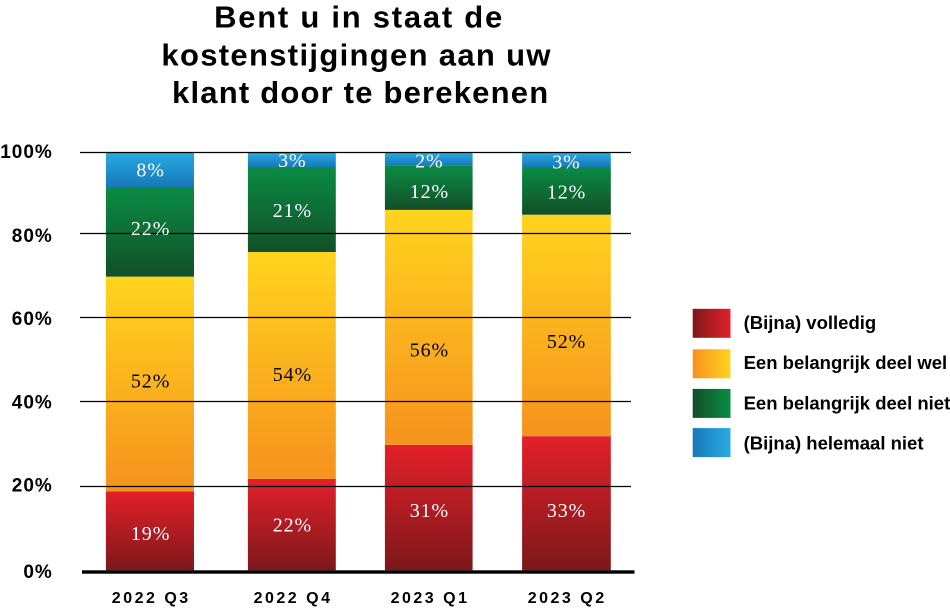 This screenshot has height=611, width=950. What do you see at coordinates (32, 319) in the screenshot?
I see `svg-text: 60%` at bounding box center [32, 319].